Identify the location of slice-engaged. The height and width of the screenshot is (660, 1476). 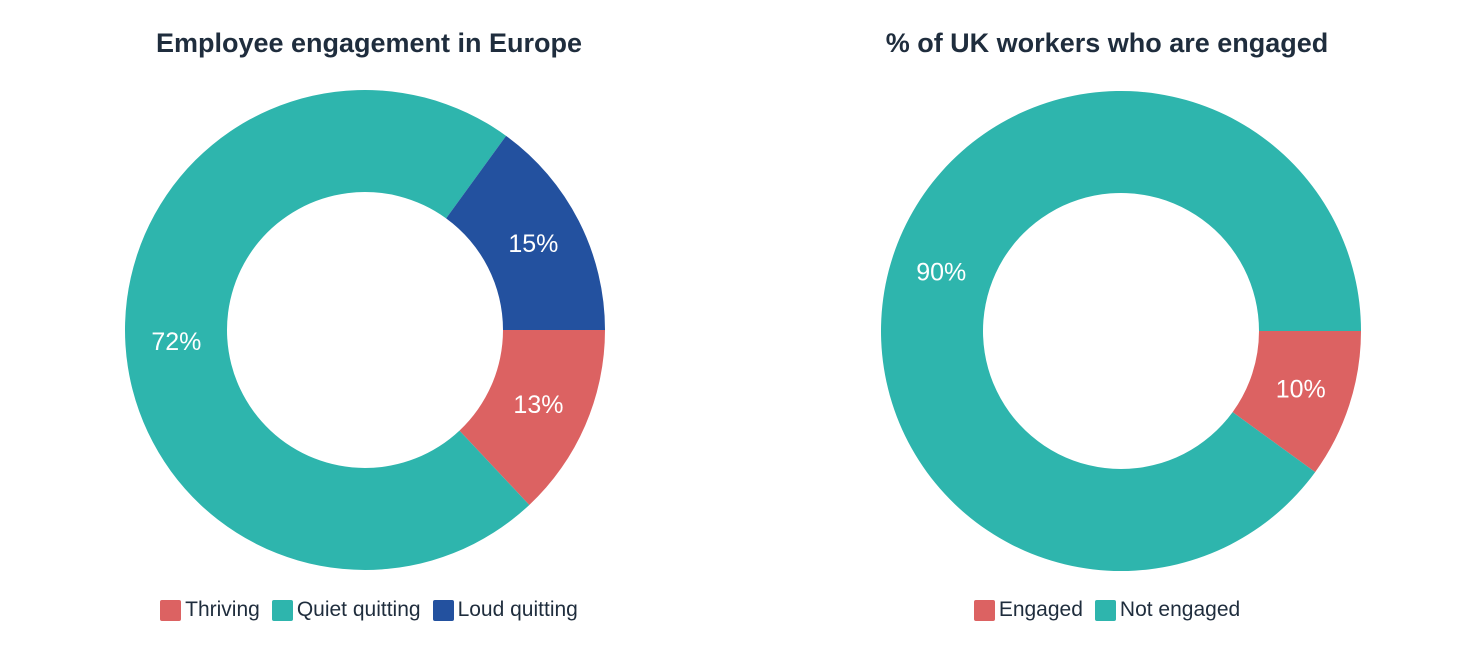
(1296, 402).